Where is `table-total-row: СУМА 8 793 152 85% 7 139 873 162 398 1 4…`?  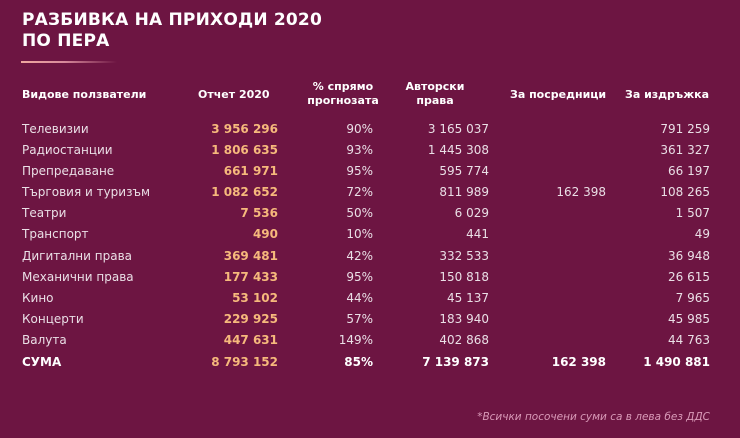
table-total-row: СУМА 8 793 152 85% 7 139 873 162 398 1 4… is located at coordinates (370, 362).